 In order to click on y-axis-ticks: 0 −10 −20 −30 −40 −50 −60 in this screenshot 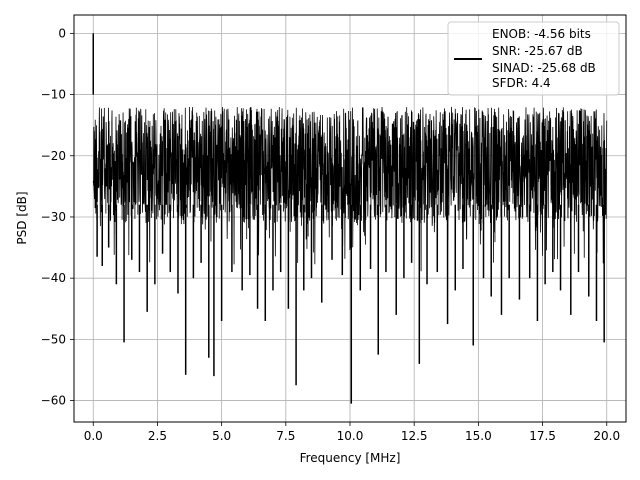, I will do `click(57, 217)`.